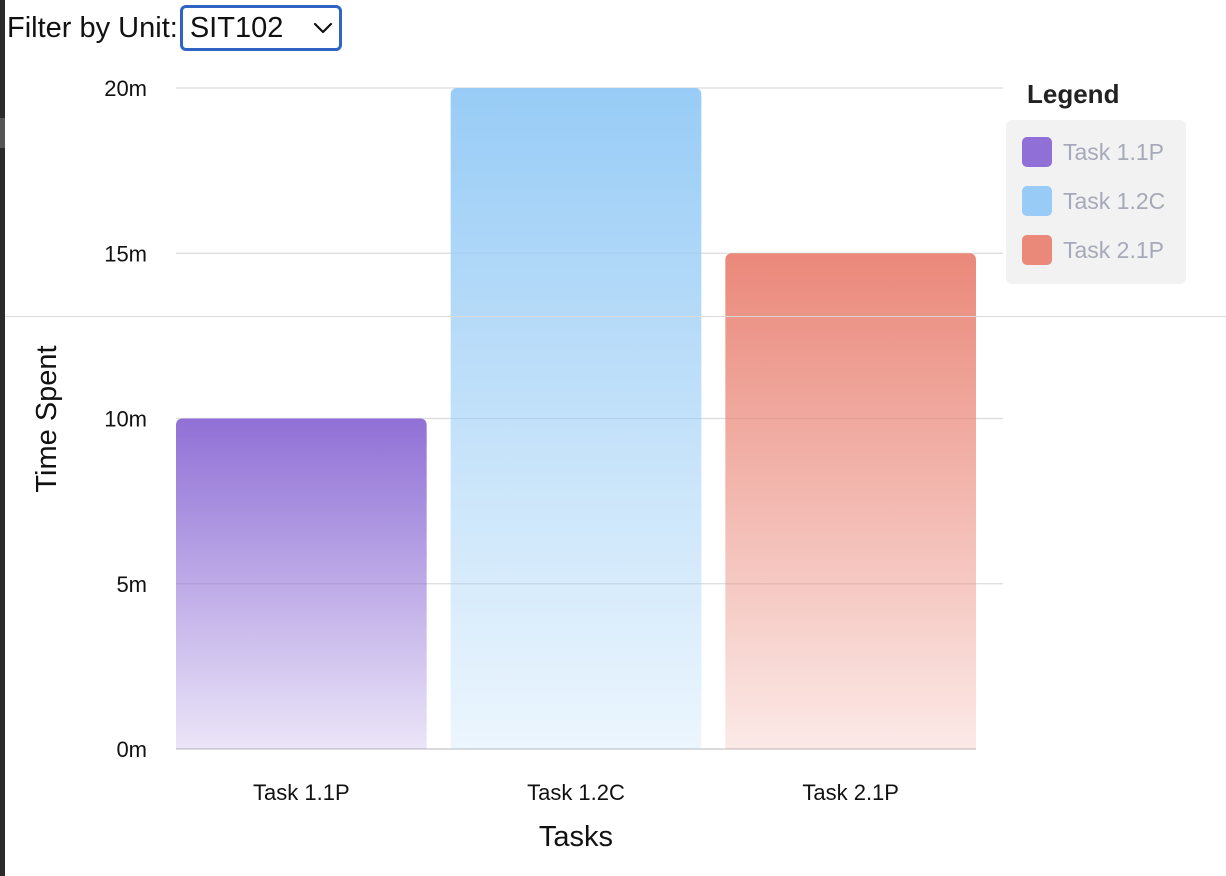  Describe the element at coordinates (850, 501) in the screenshot. I see `bar-task-2-1p` at that location.